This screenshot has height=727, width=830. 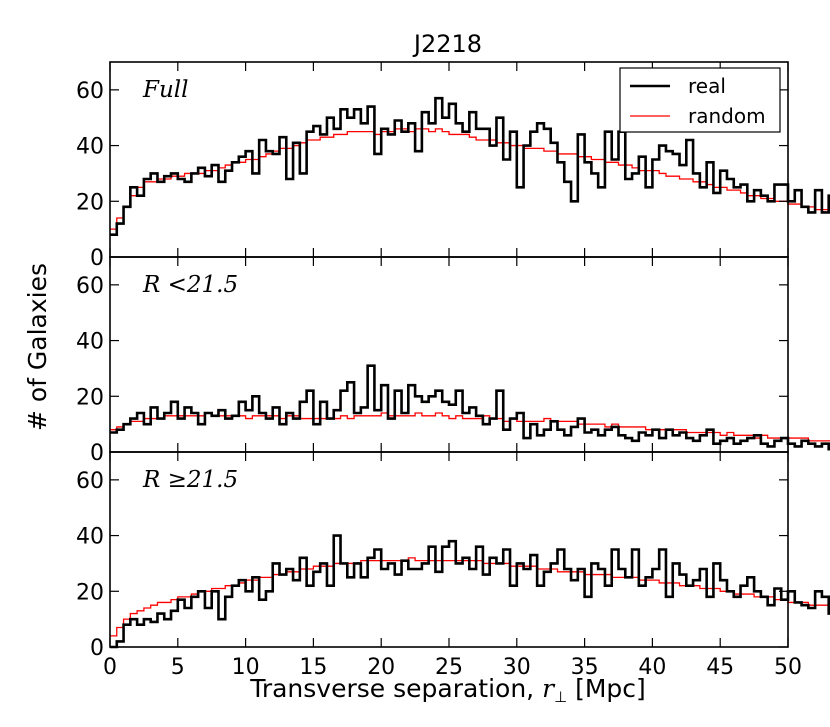 What do you see at coordinates (447, 44) in the screenshot?
I see `chart-title: J2218` at bounding box center [447, 44].